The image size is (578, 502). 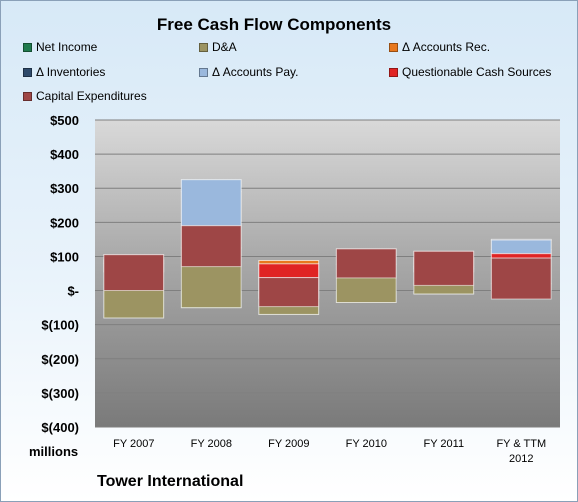 I want to click on y-tick-label: $300, so click(x=64, y=188).